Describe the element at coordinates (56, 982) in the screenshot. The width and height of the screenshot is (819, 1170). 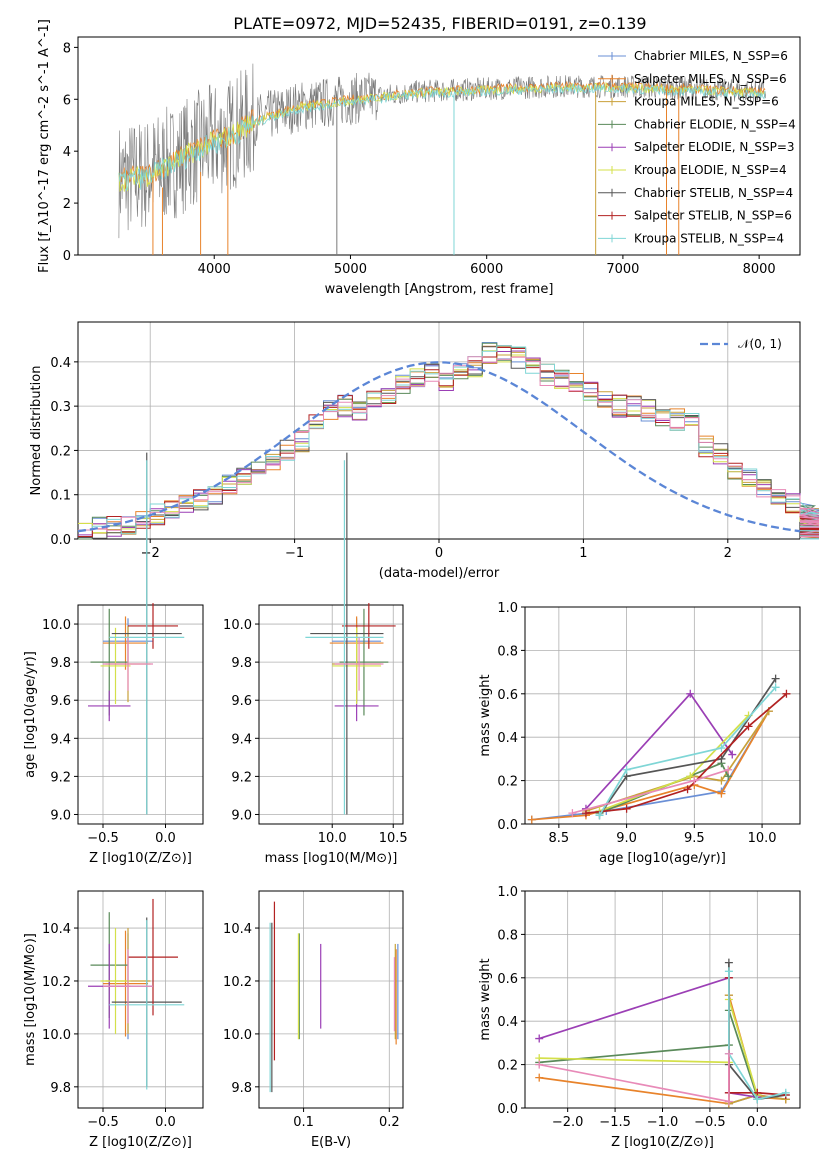
I see `y-tick-label: 10.2` at that location.